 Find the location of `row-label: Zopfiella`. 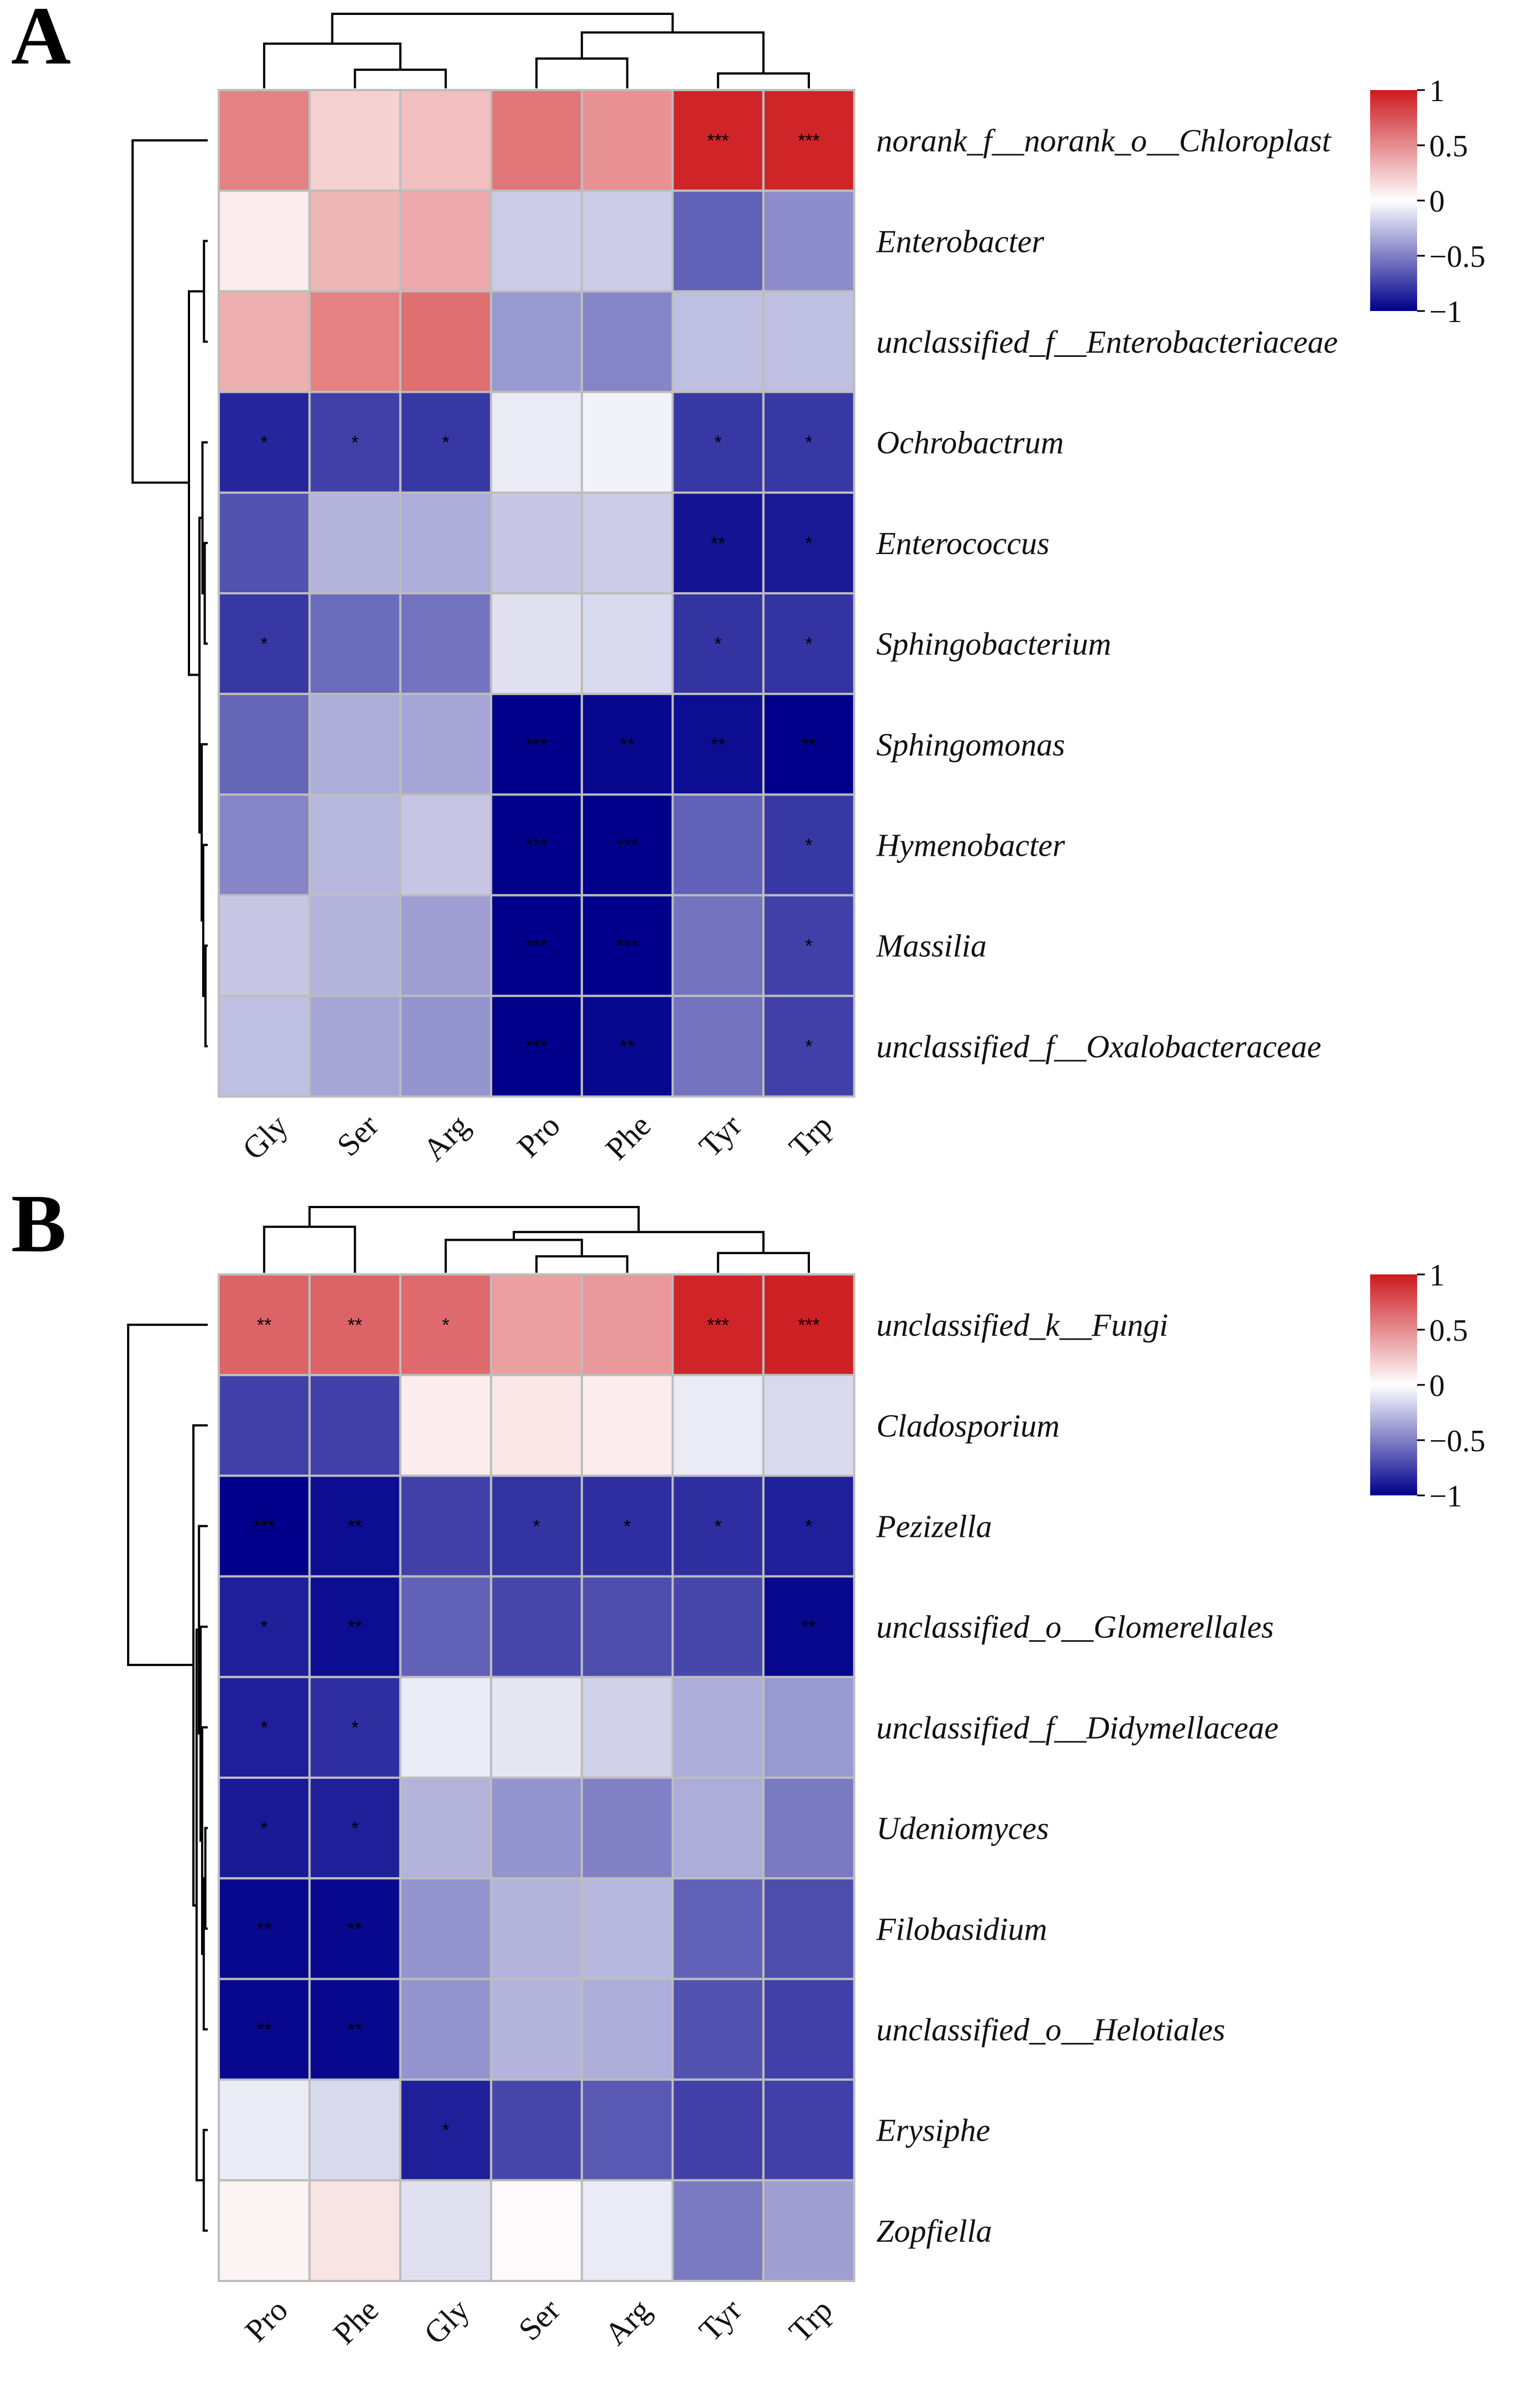

row-label: Zopfiella is located at coordinates (934, 2231).